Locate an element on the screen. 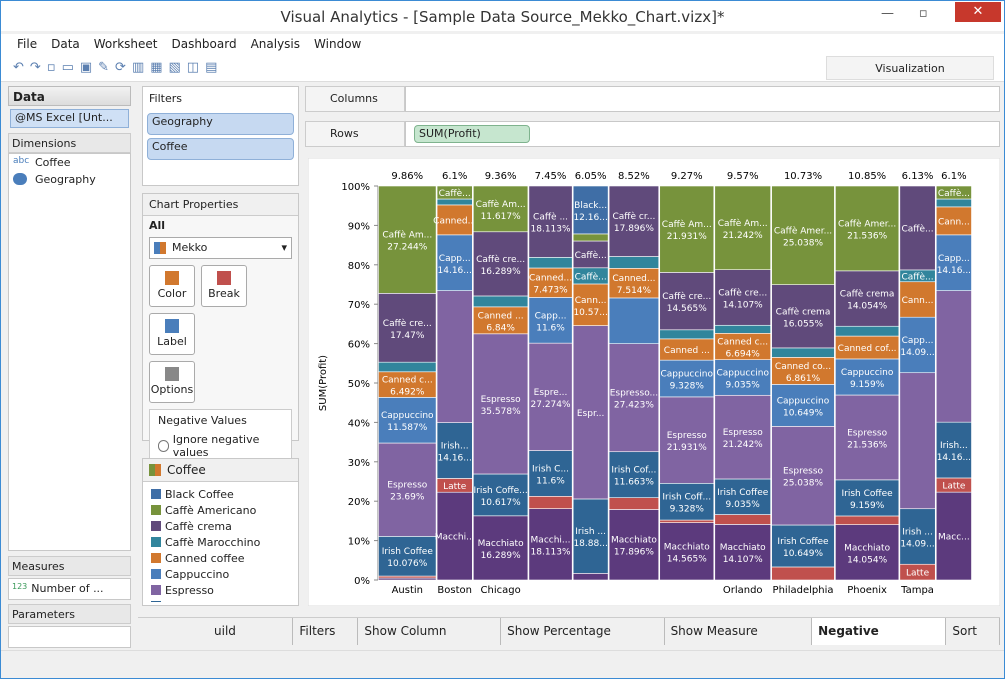  visualization-tab: Visualization is located at coordinates (910, 68).